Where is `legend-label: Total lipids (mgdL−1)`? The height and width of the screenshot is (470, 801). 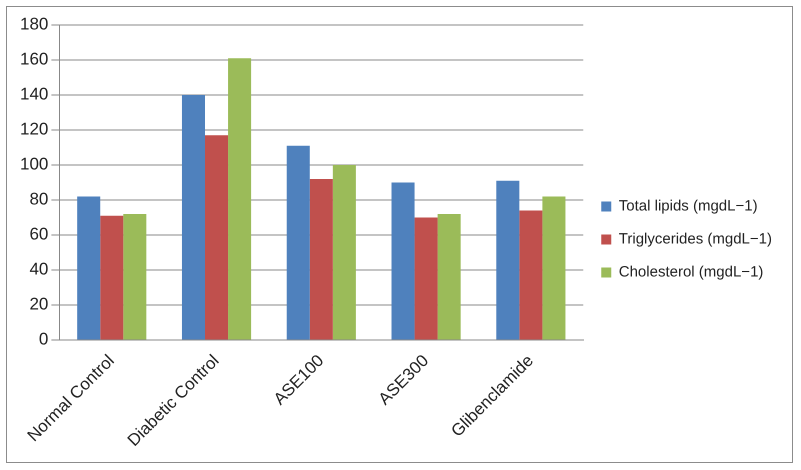
legend-label: Total lipids (mgdL−1) is located at coordinates (688, 206).